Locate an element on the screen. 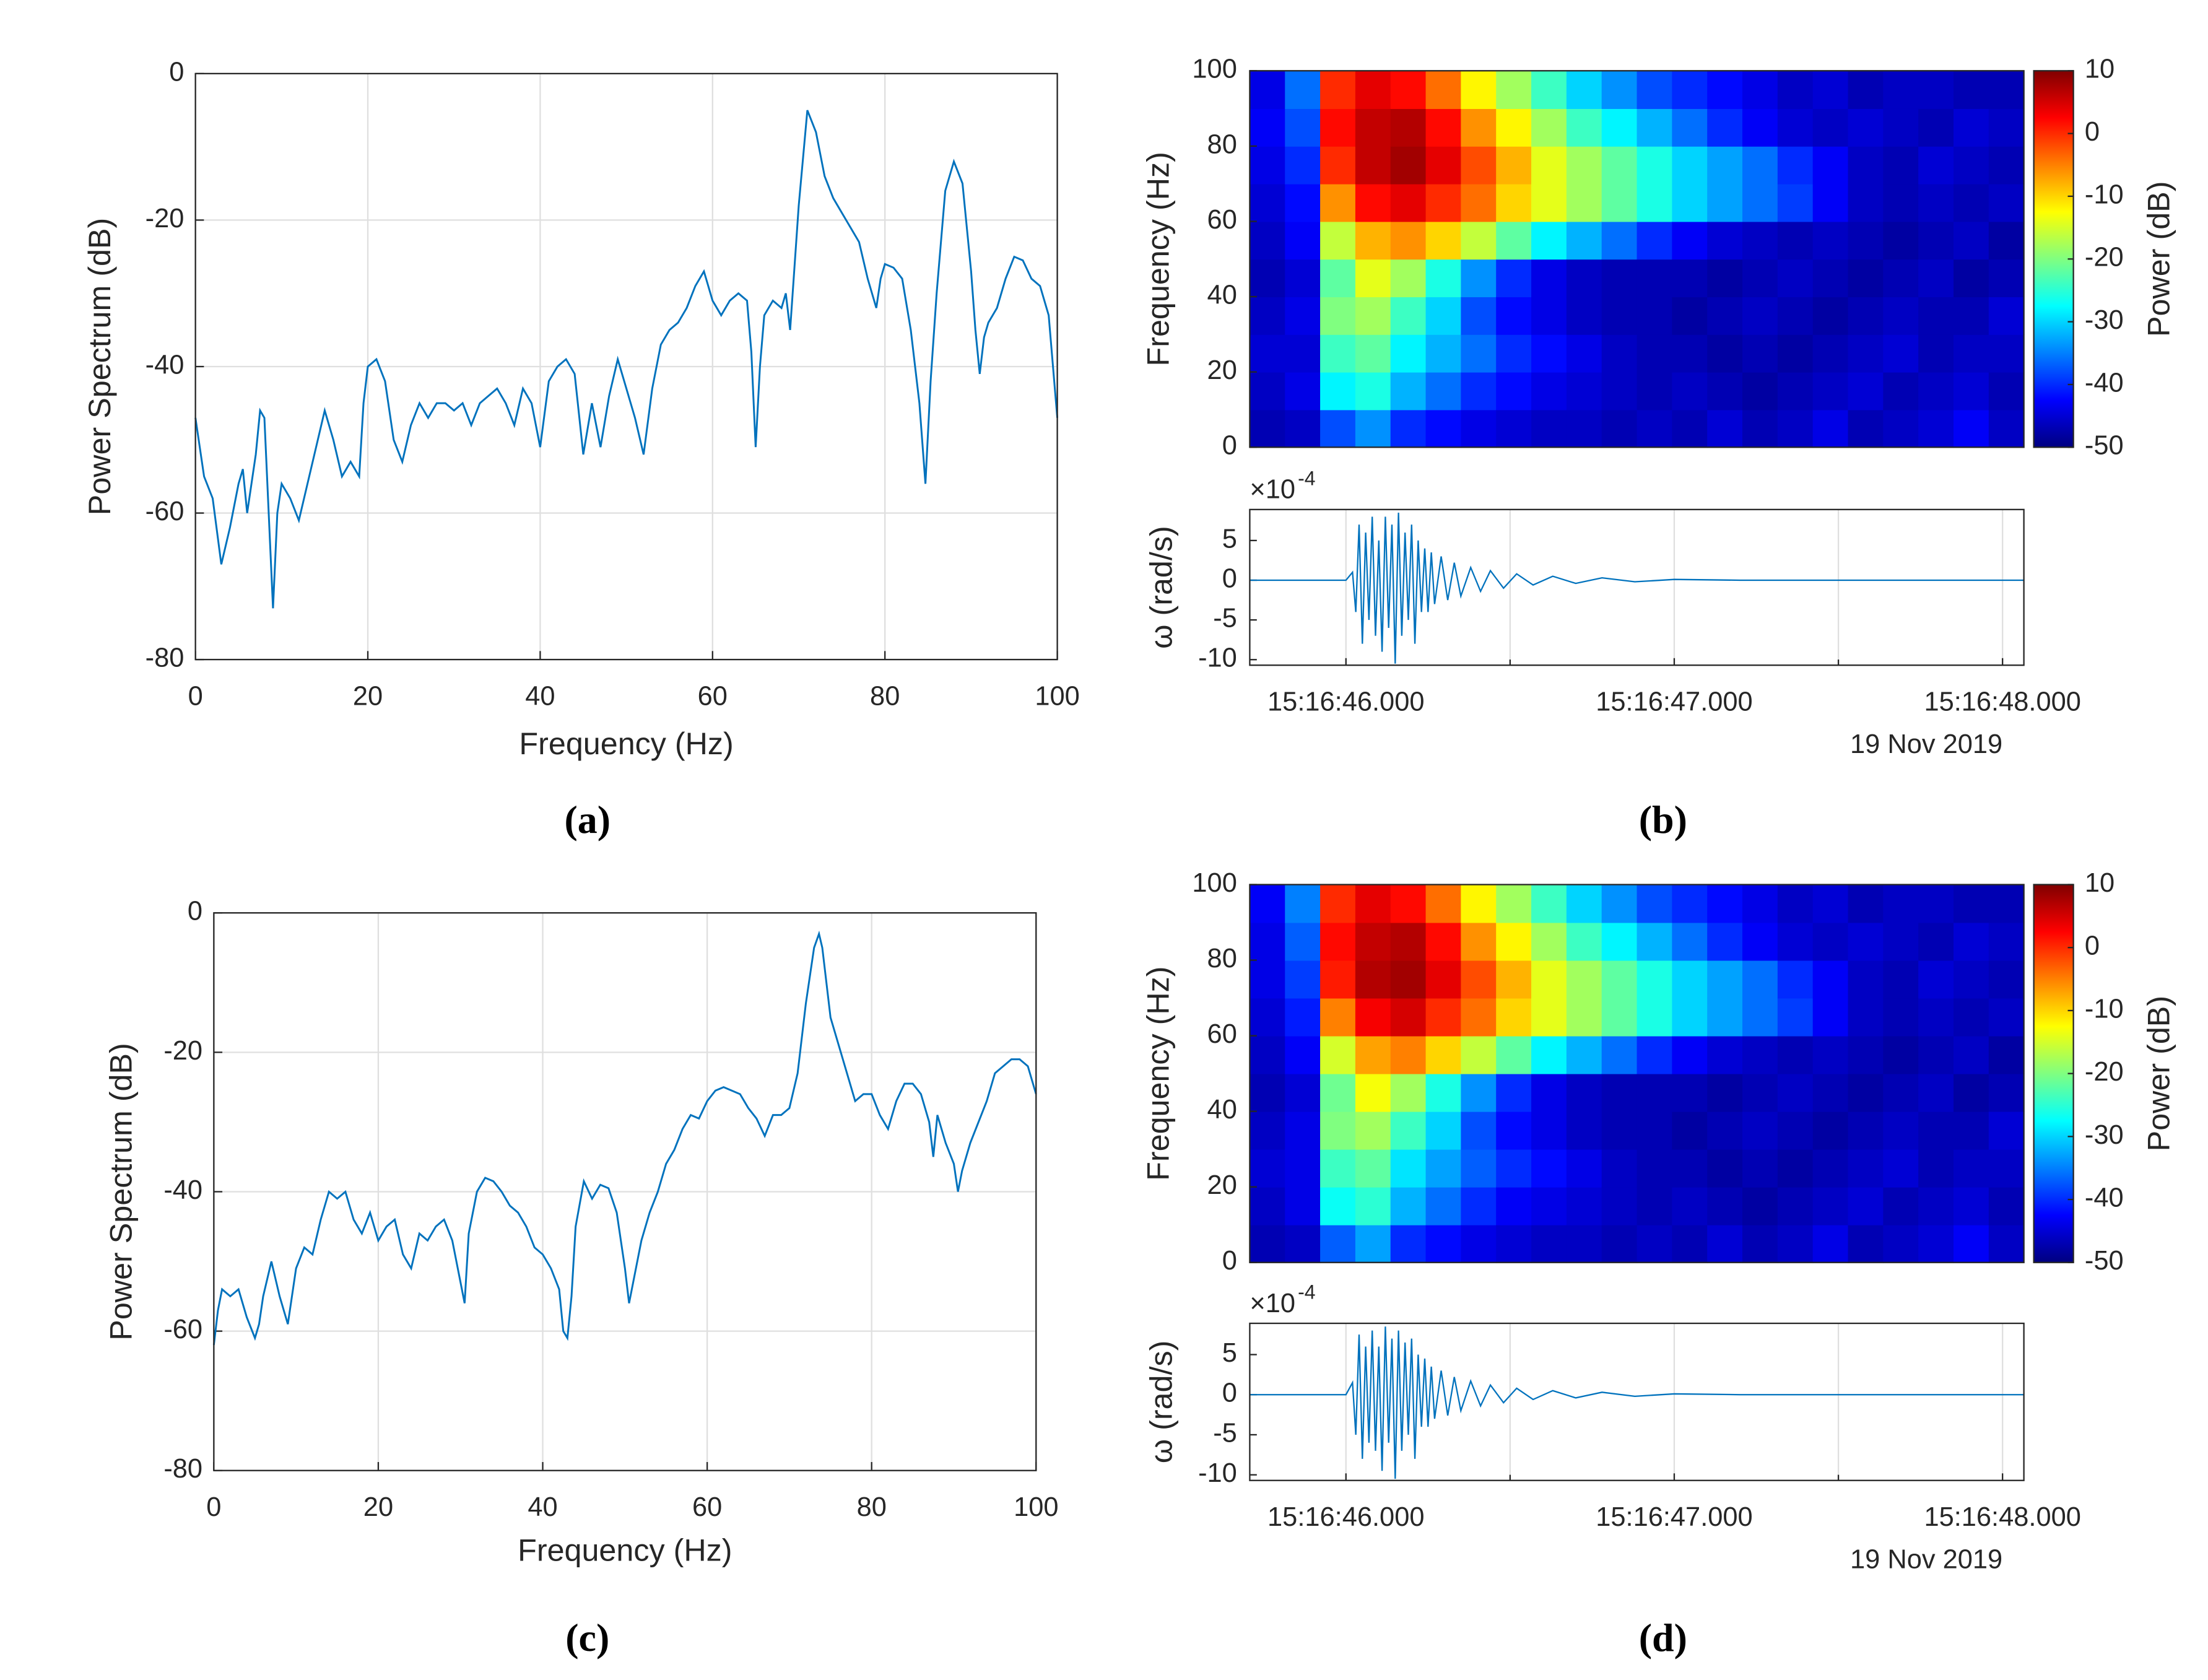 The height and width of the screenshot is (1680, 2208). x-tick-label: 0 is located at coordinates (195, 696).